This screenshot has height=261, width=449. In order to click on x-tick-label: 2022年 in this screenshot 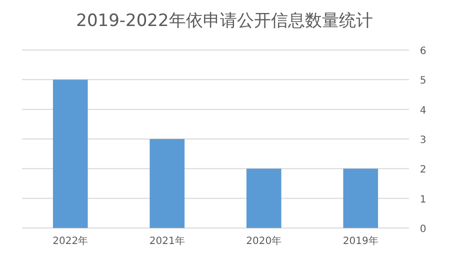, I will do `click(70, 241)`.